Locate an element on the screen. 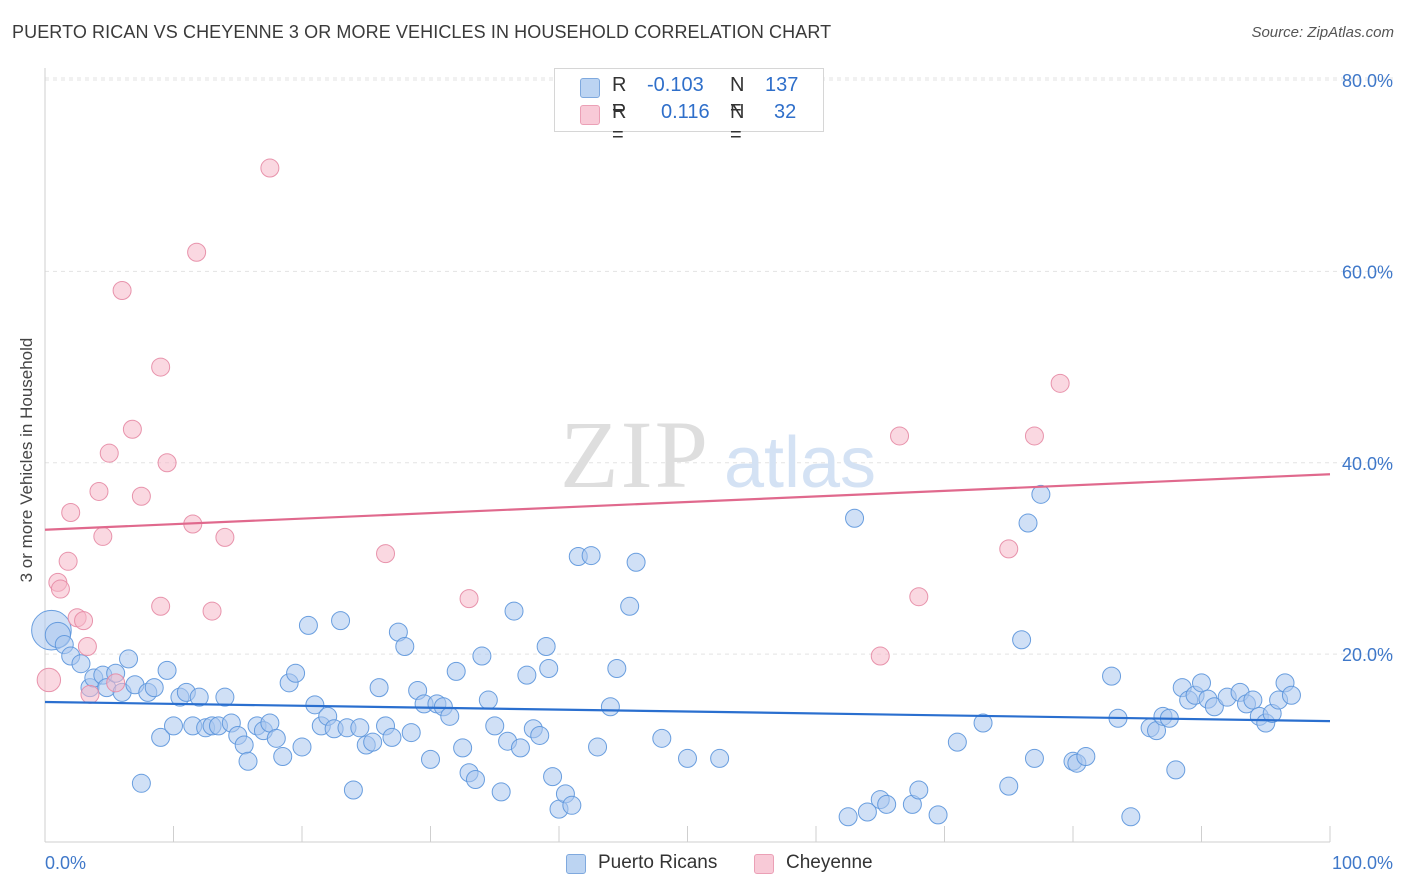  y-tick-label: 40.0% is located at coordinates (1367, 464).